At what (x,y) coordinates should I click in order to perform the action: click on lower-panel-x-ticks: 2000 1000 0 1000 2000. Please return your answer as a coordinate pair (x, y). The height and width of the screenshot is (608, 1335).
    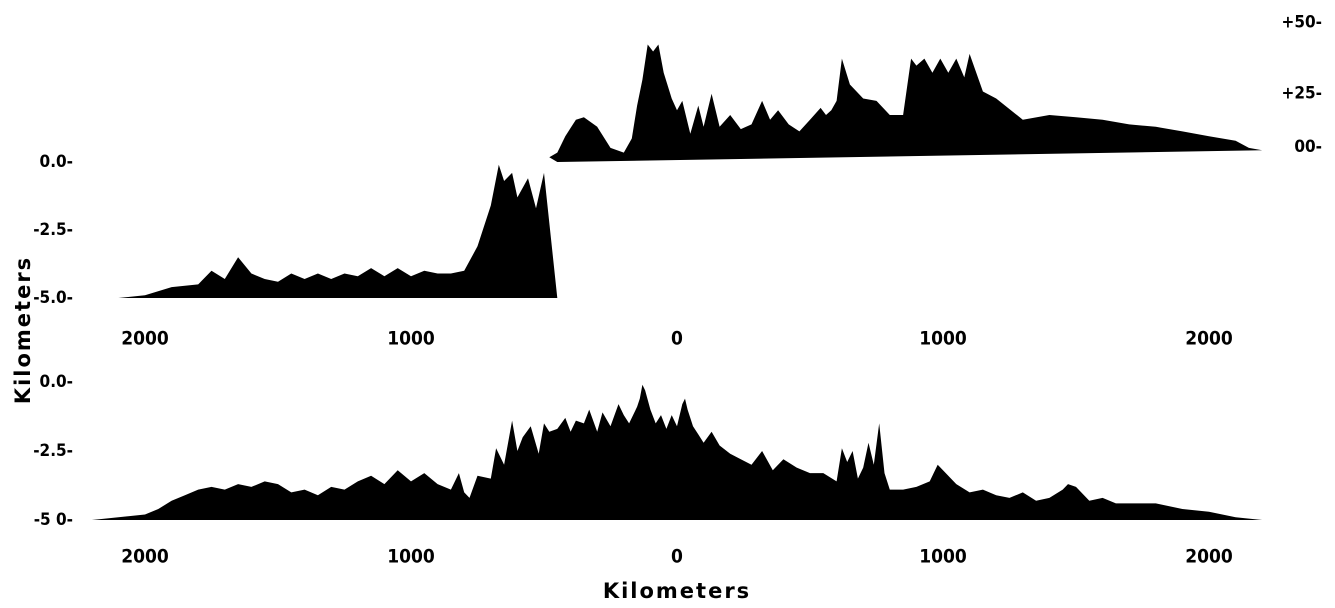
    Looking at the image, I should click on (677, 557).